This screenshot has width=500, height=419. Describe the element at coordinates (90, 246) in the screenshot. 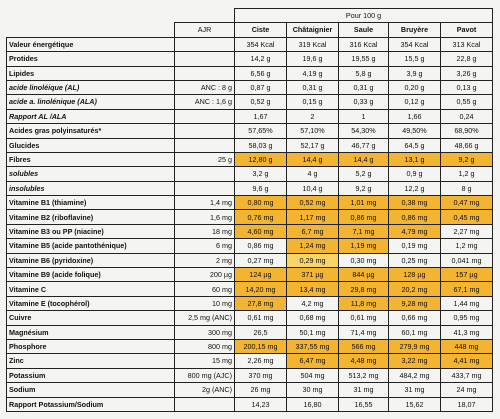

I see `row-label: Vitamine B5 (acide pantothénique)` at that location.